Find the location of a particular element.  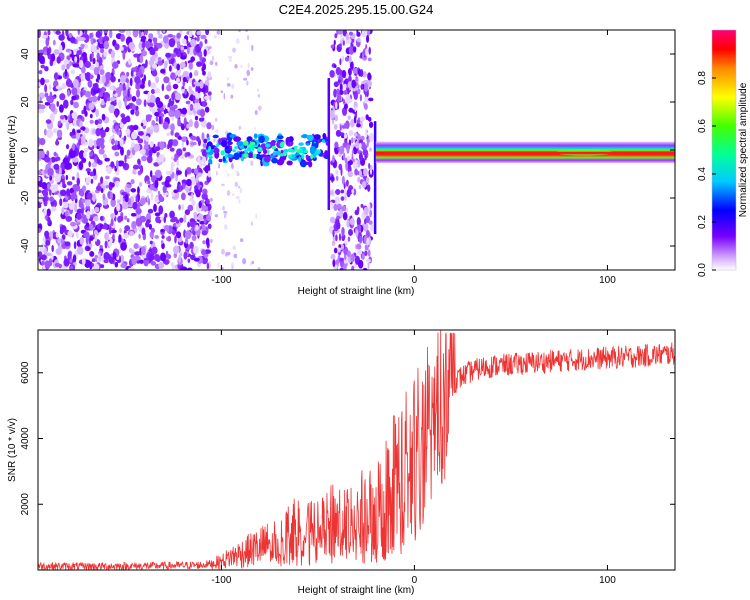

colorbar-gradient is located at coordinates (724, 150).